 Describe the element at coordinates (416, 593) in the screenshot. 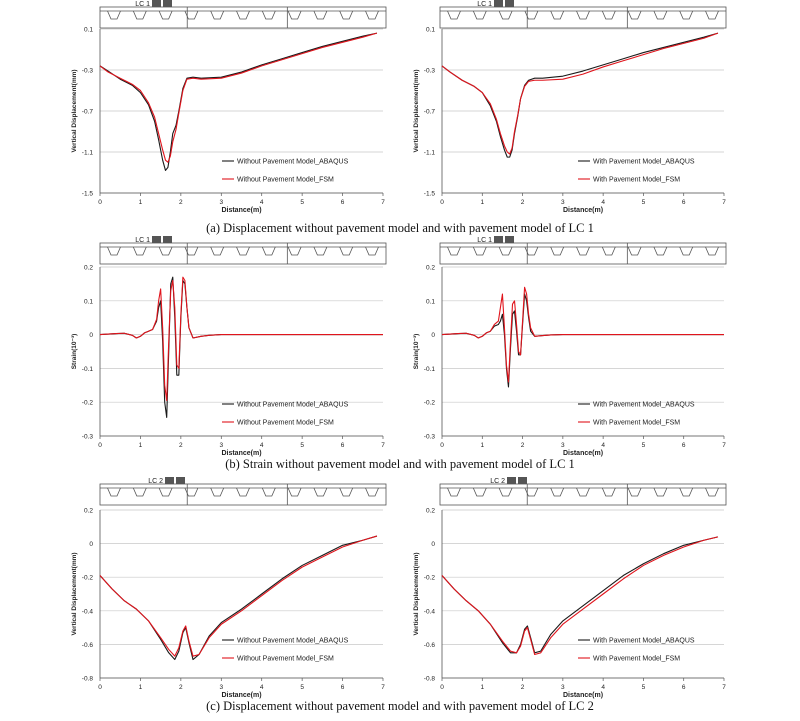

I see `y-axis-label: Vertical Displacement(mm)` at that location.